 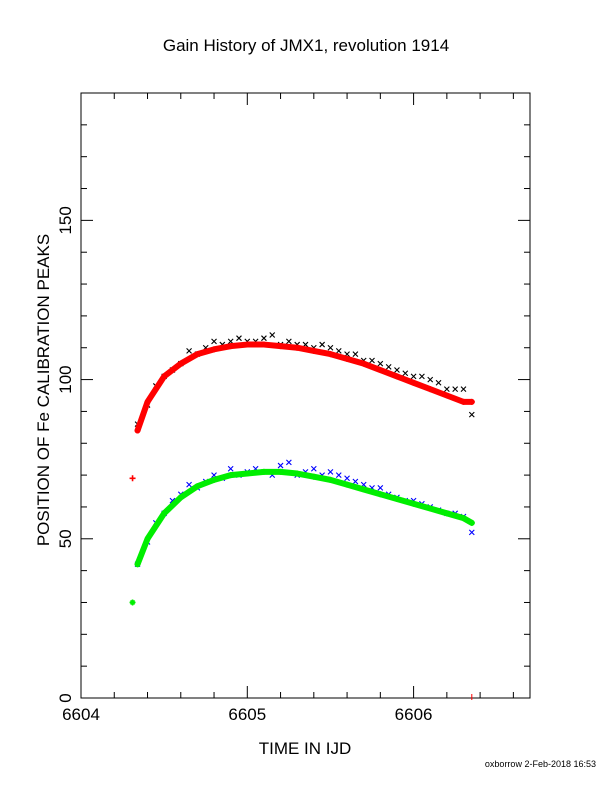 I want to click on y-tick-label: 0, so click(x=65, y=697).